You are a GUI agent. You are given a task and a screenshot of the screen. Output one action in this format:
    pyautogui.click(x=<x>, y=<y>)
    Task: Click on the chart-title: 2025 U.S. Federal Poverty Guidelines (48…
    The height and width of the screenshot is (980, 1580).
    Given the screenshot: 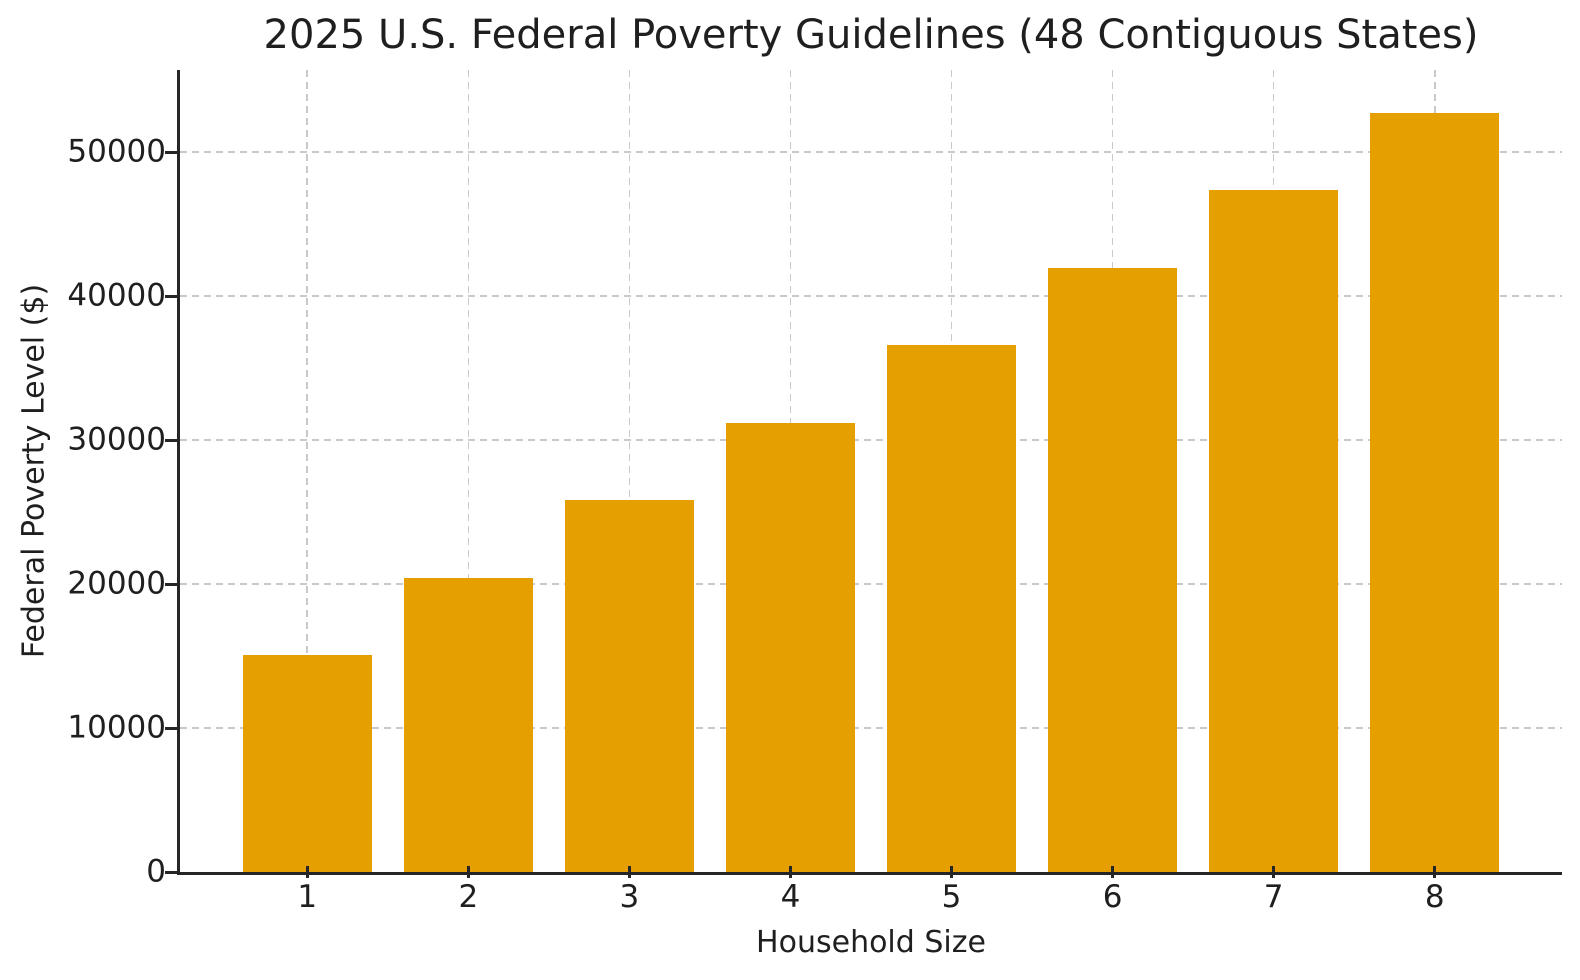 What is the action you would take?
    pyautogui.click(x=871, y=35)
    